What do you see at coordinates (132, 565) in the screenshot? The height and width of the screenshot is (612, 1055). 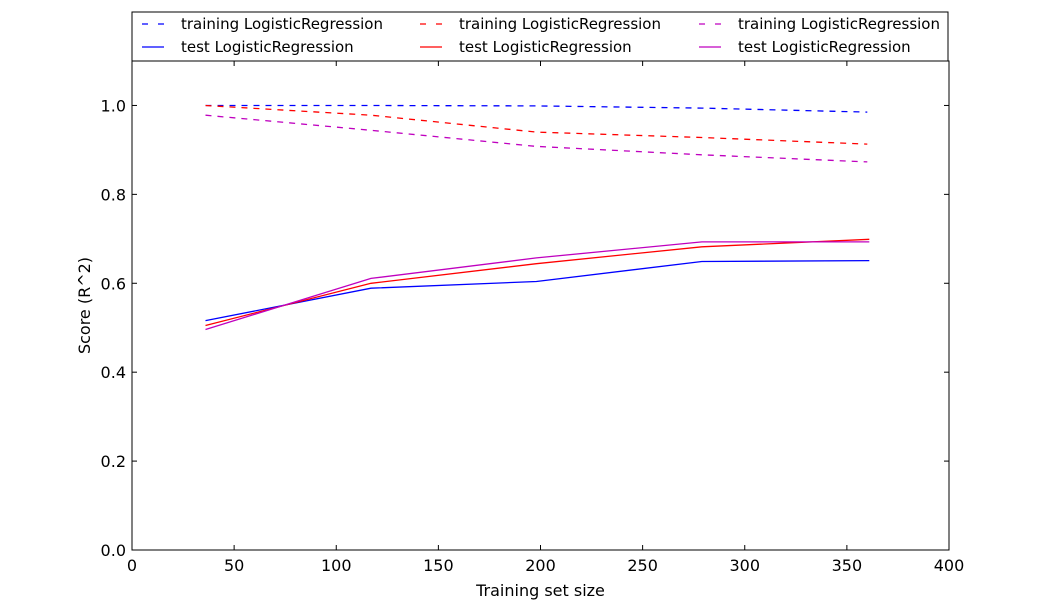 I see `x-tick-label: 0` at bounding box center [132, 565].